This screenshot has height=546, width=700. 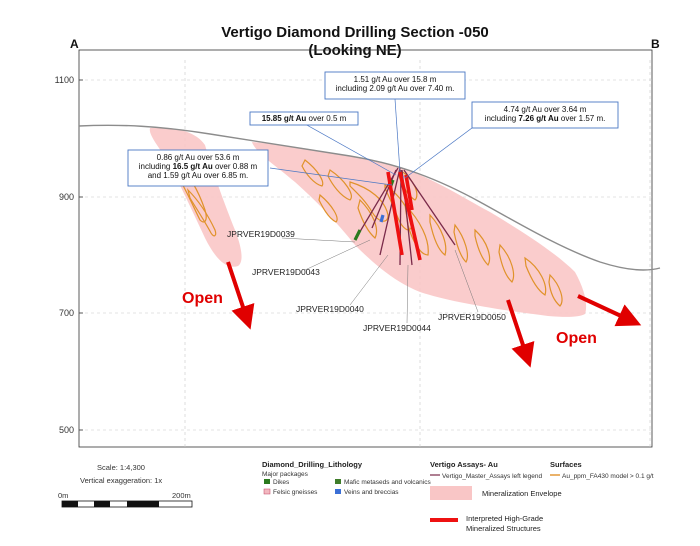 What do you see at coordinates (326, 118) in the screenshot?
I see `assay-callout-run: over 0.5 m` at bounding box center [326, 118].